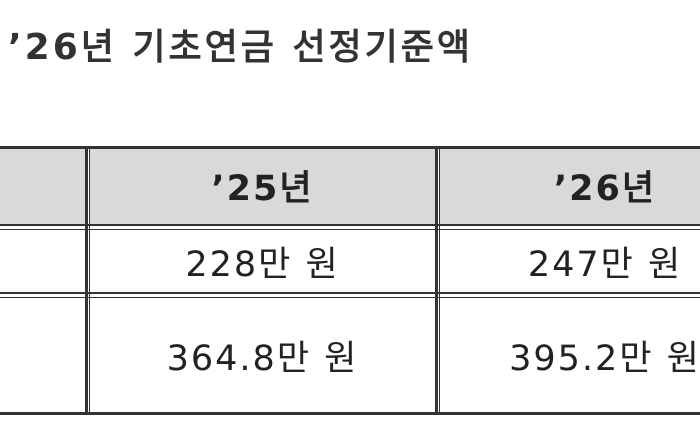 The width and height of the screenshot is (700, 440). I want to click on cell: 395.2만 원, so click(604, 358).